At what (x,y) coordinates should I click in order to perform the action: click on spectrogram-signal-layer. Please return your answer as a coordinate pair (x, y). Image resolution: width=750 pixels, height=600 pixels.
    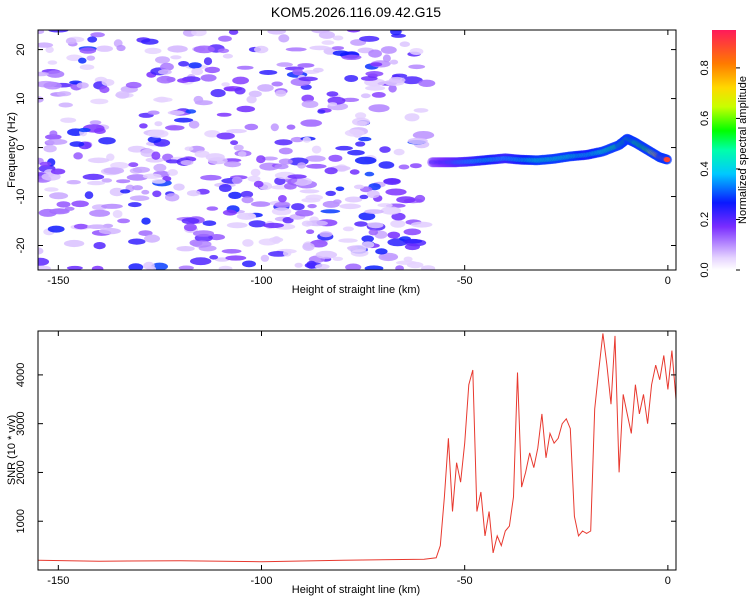
    Looking at the image, I should click on (550, 150).